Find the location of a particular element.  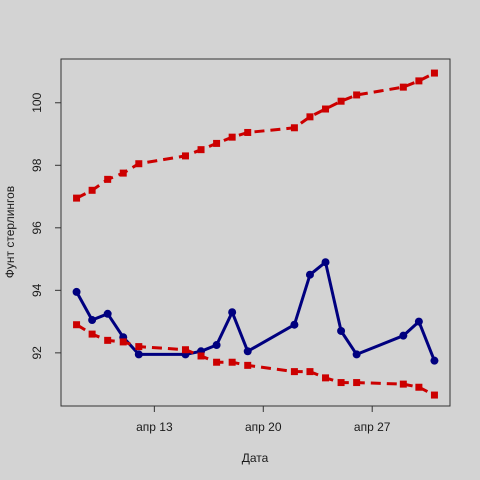

x-tick-label: апр 20 is located at coordinates (263, 427).